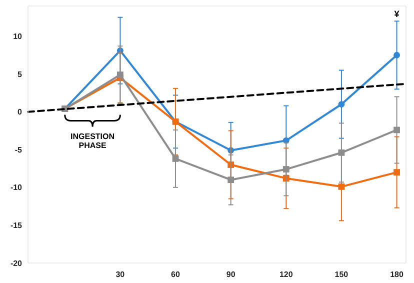 This screenshot has height=283, width=414. Describe the element at coordinates (20, 112) in the screenshot. I see `y-tick-label: 0` at that location.